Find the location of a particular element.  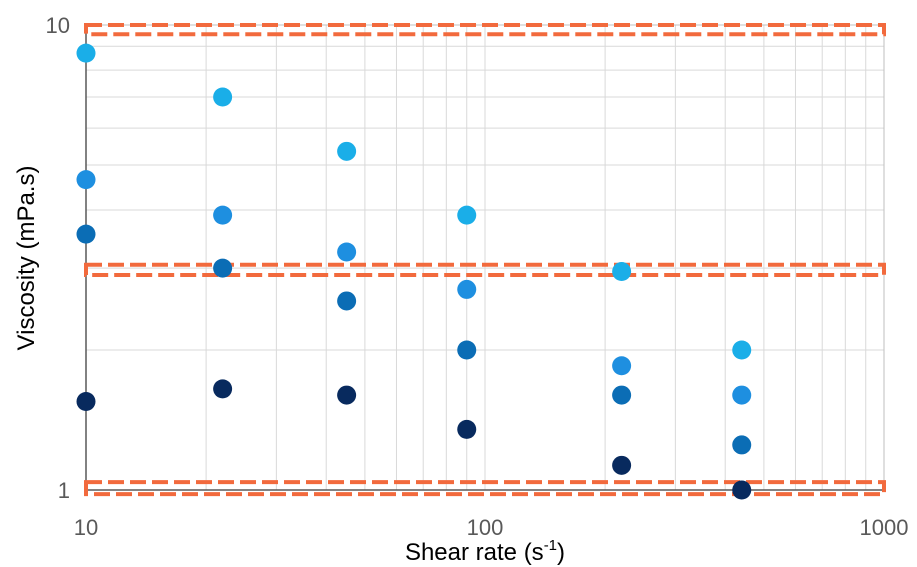

y-axis-title: Viscosity (mPa.s) is located at coordinates (26, 258).